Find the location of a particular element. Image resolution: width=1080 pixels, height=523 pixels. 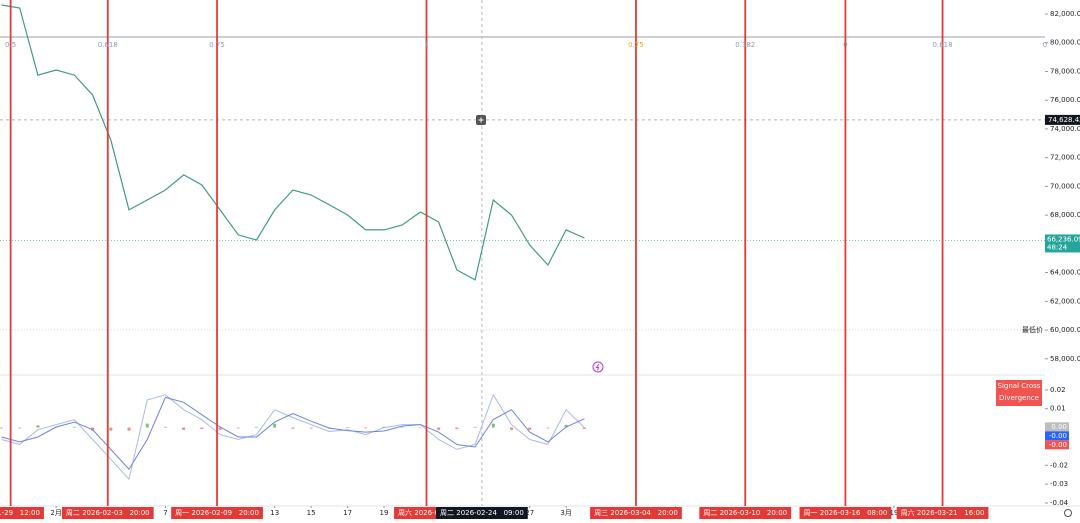

value-badge-label: 0.00 is located at coordinates (1059, 427).